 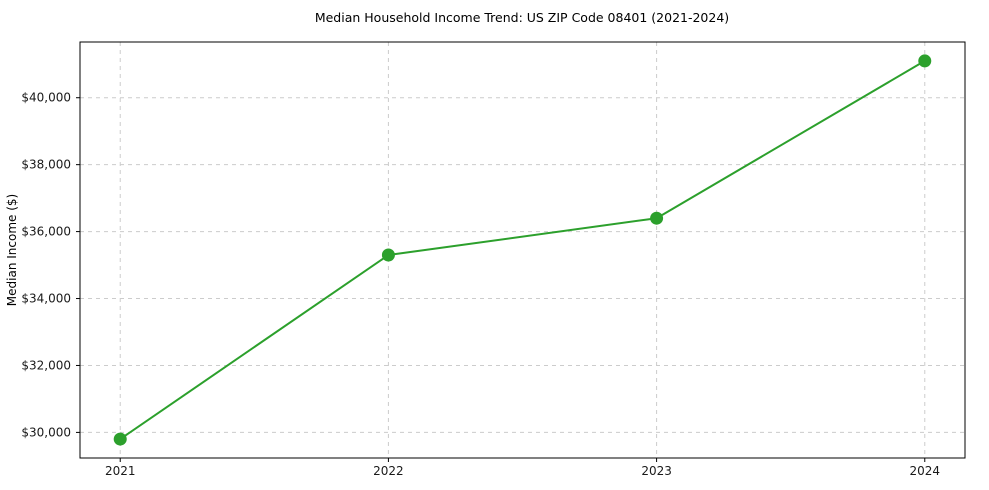 I want to click on x-tick-label: 2023, so click(x=656, y=471).